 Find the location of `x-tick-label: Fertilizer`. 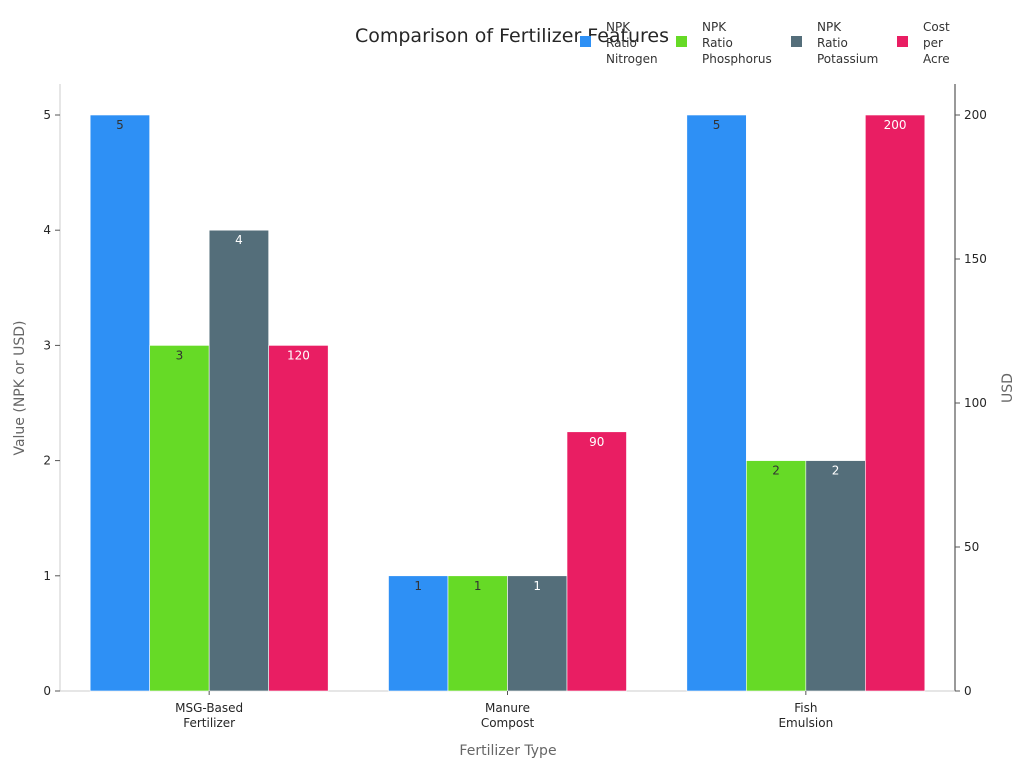

x-tick-label: Fertilizer is located at coordinates (209, 723).